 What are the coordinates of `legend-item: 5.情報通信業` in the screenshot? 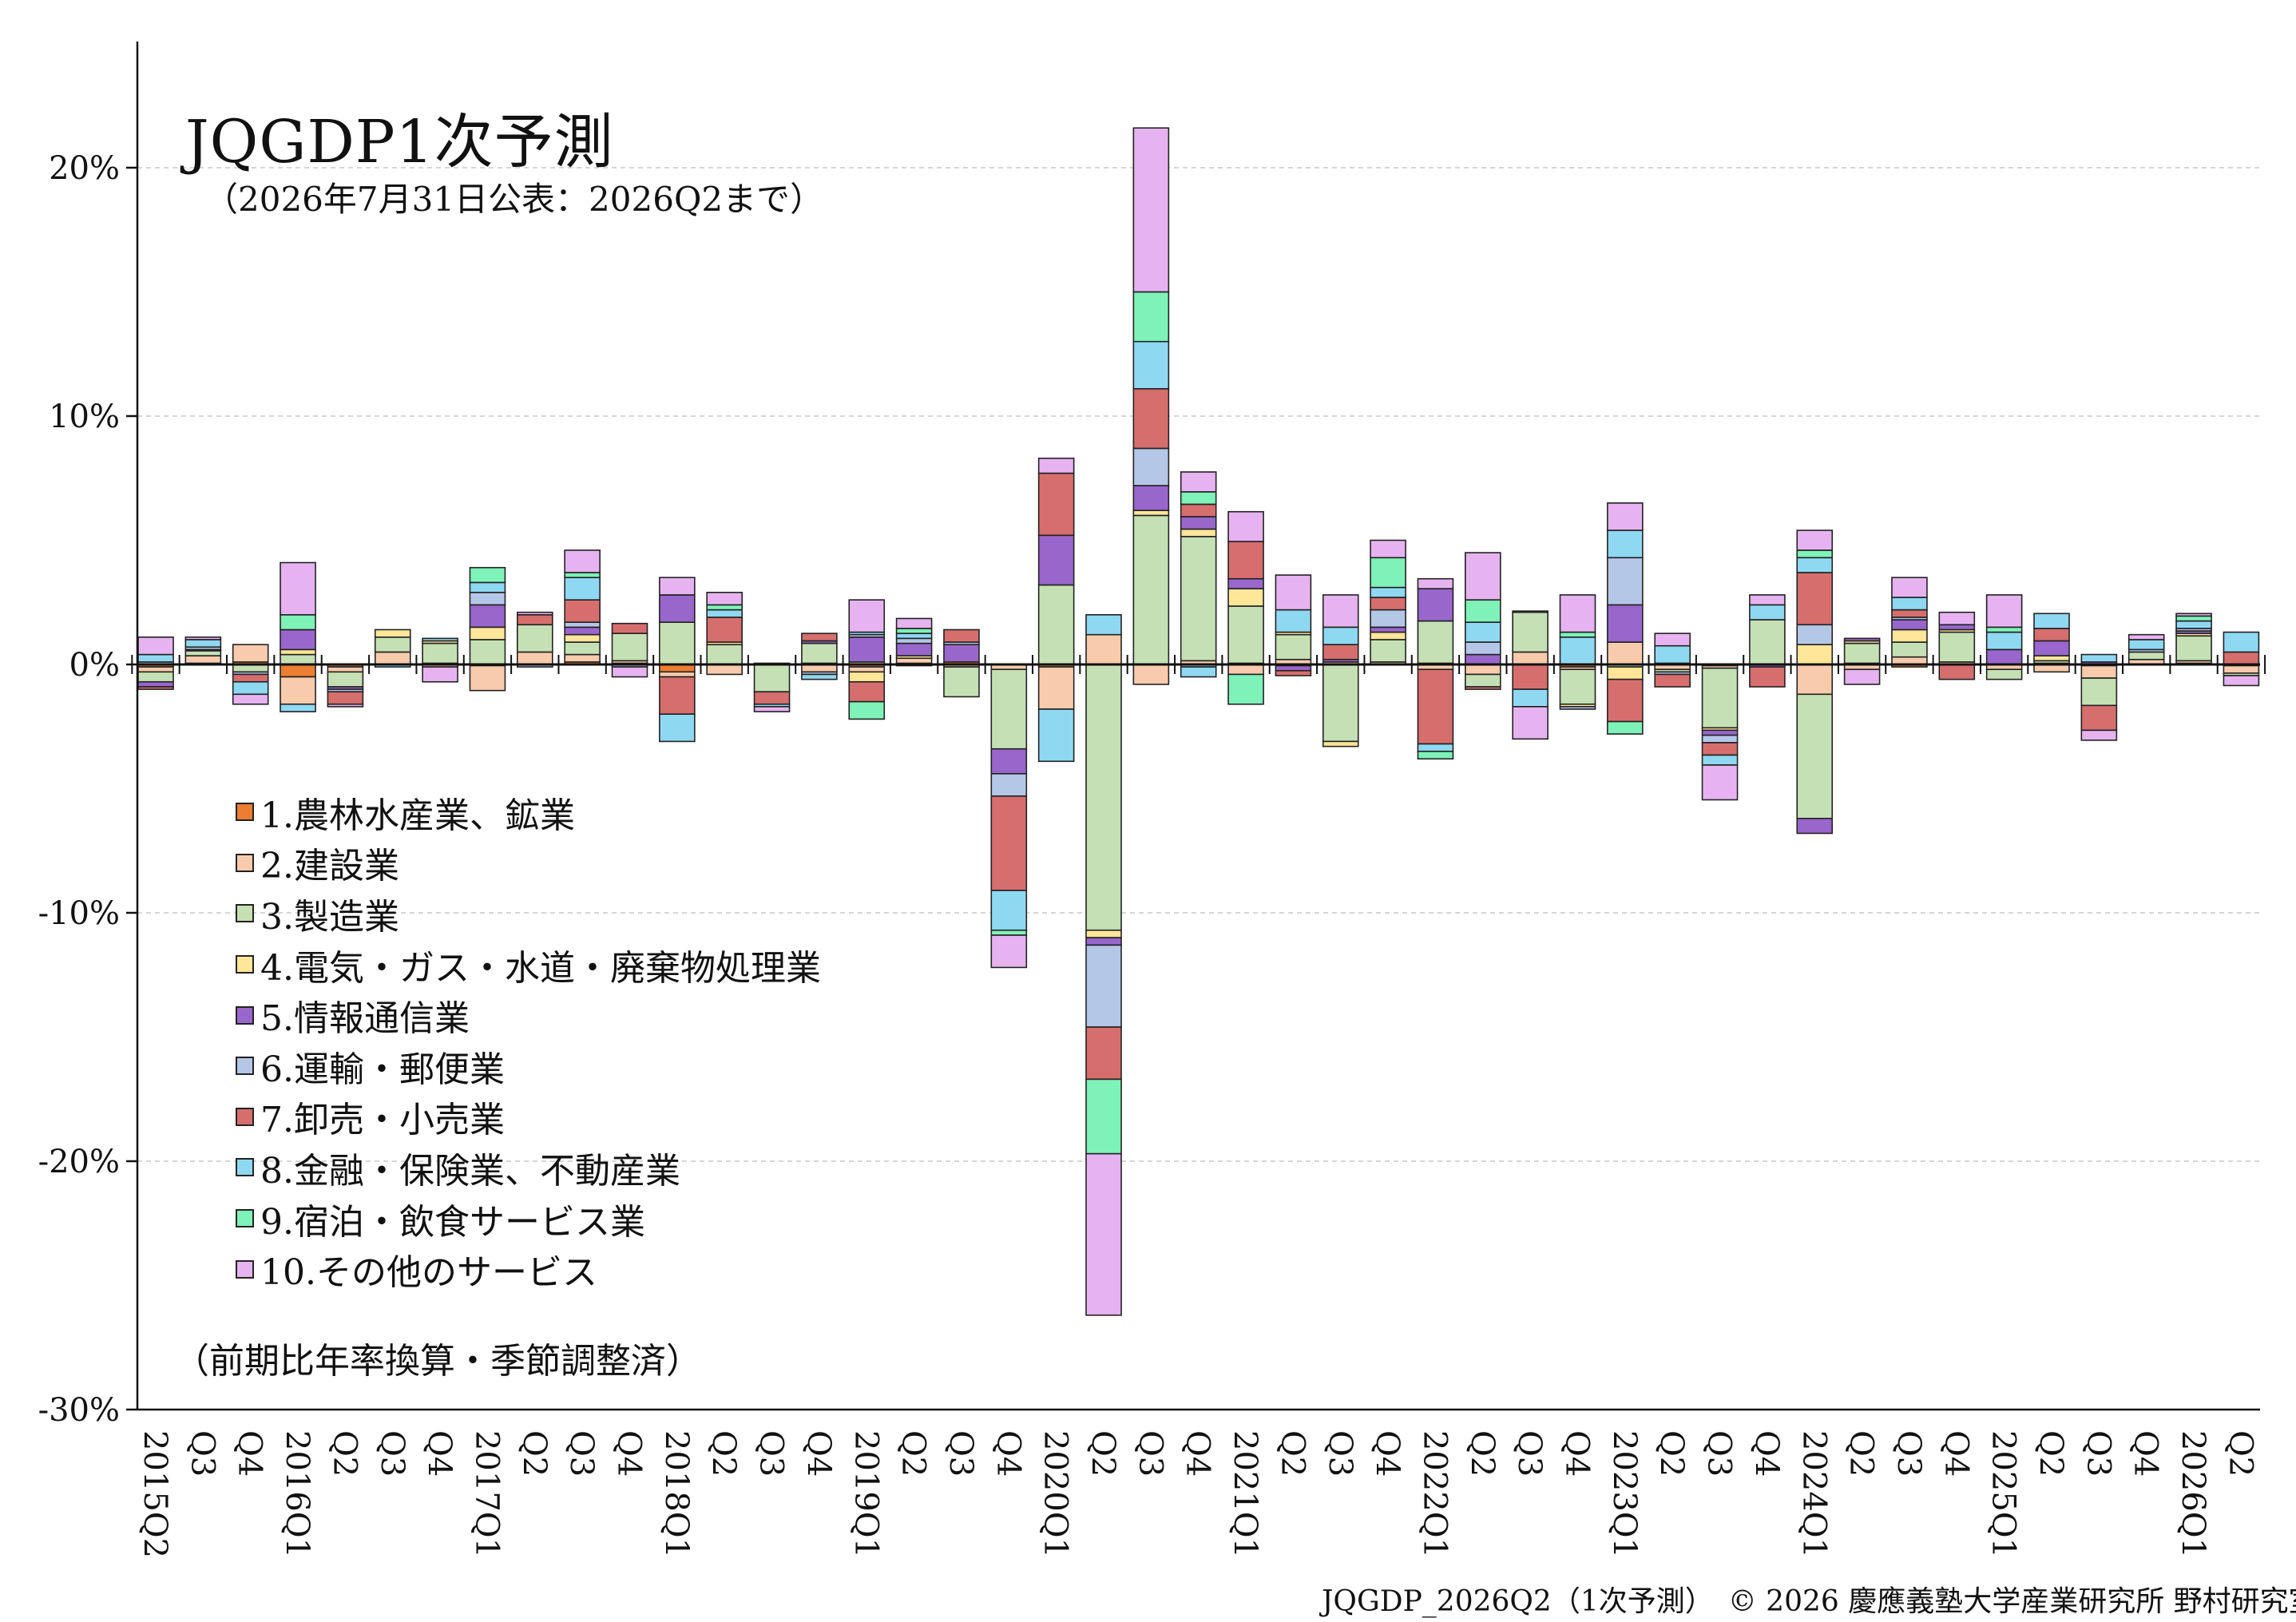 It's located at (528, 1015).